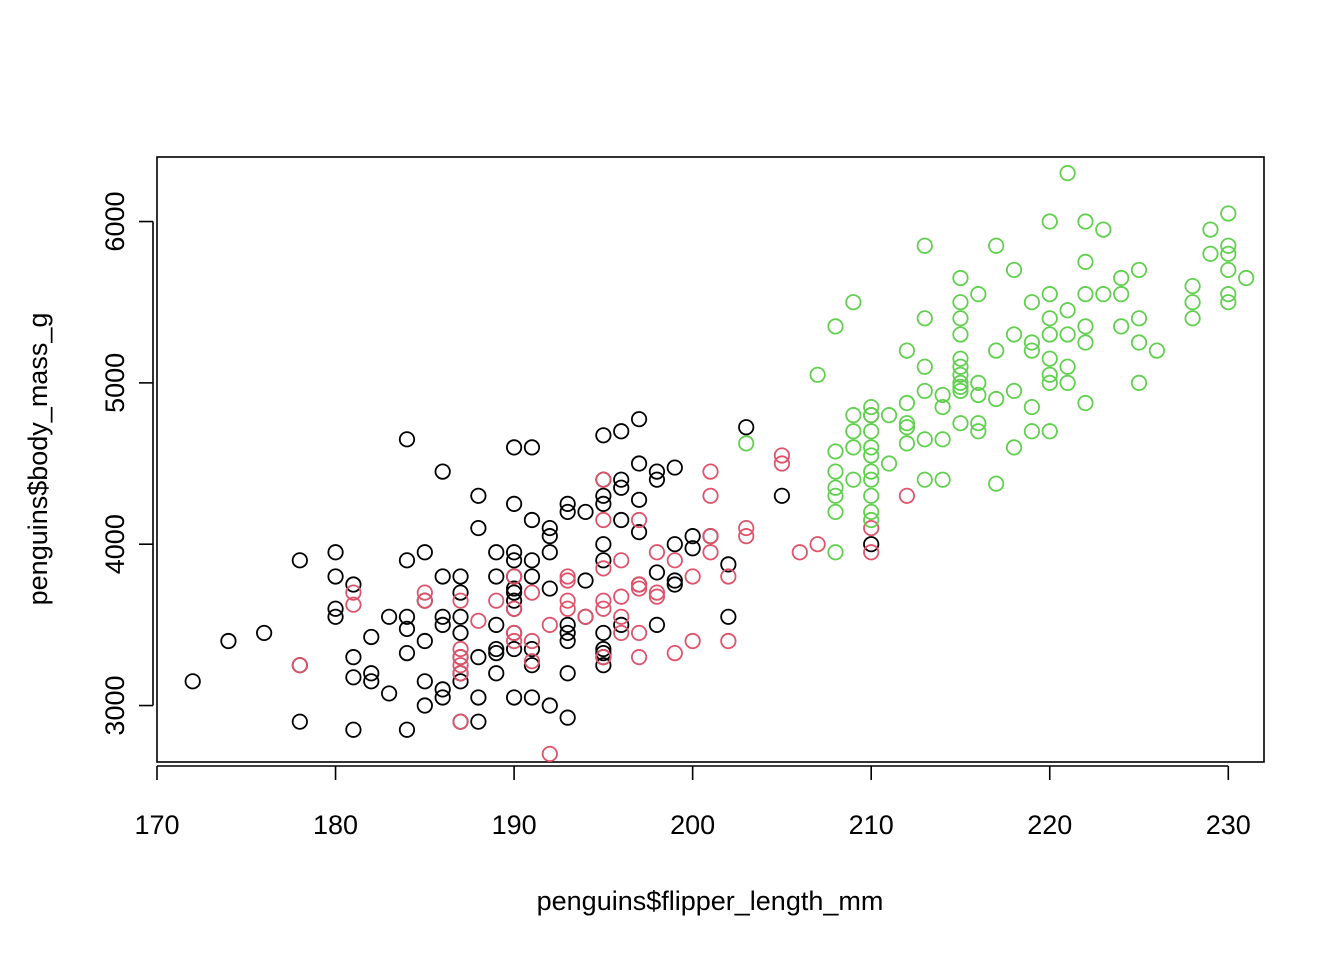 This screenshot has height=960, width=1344. I want to click on y-tick-label: 6000, so click(115, 221).